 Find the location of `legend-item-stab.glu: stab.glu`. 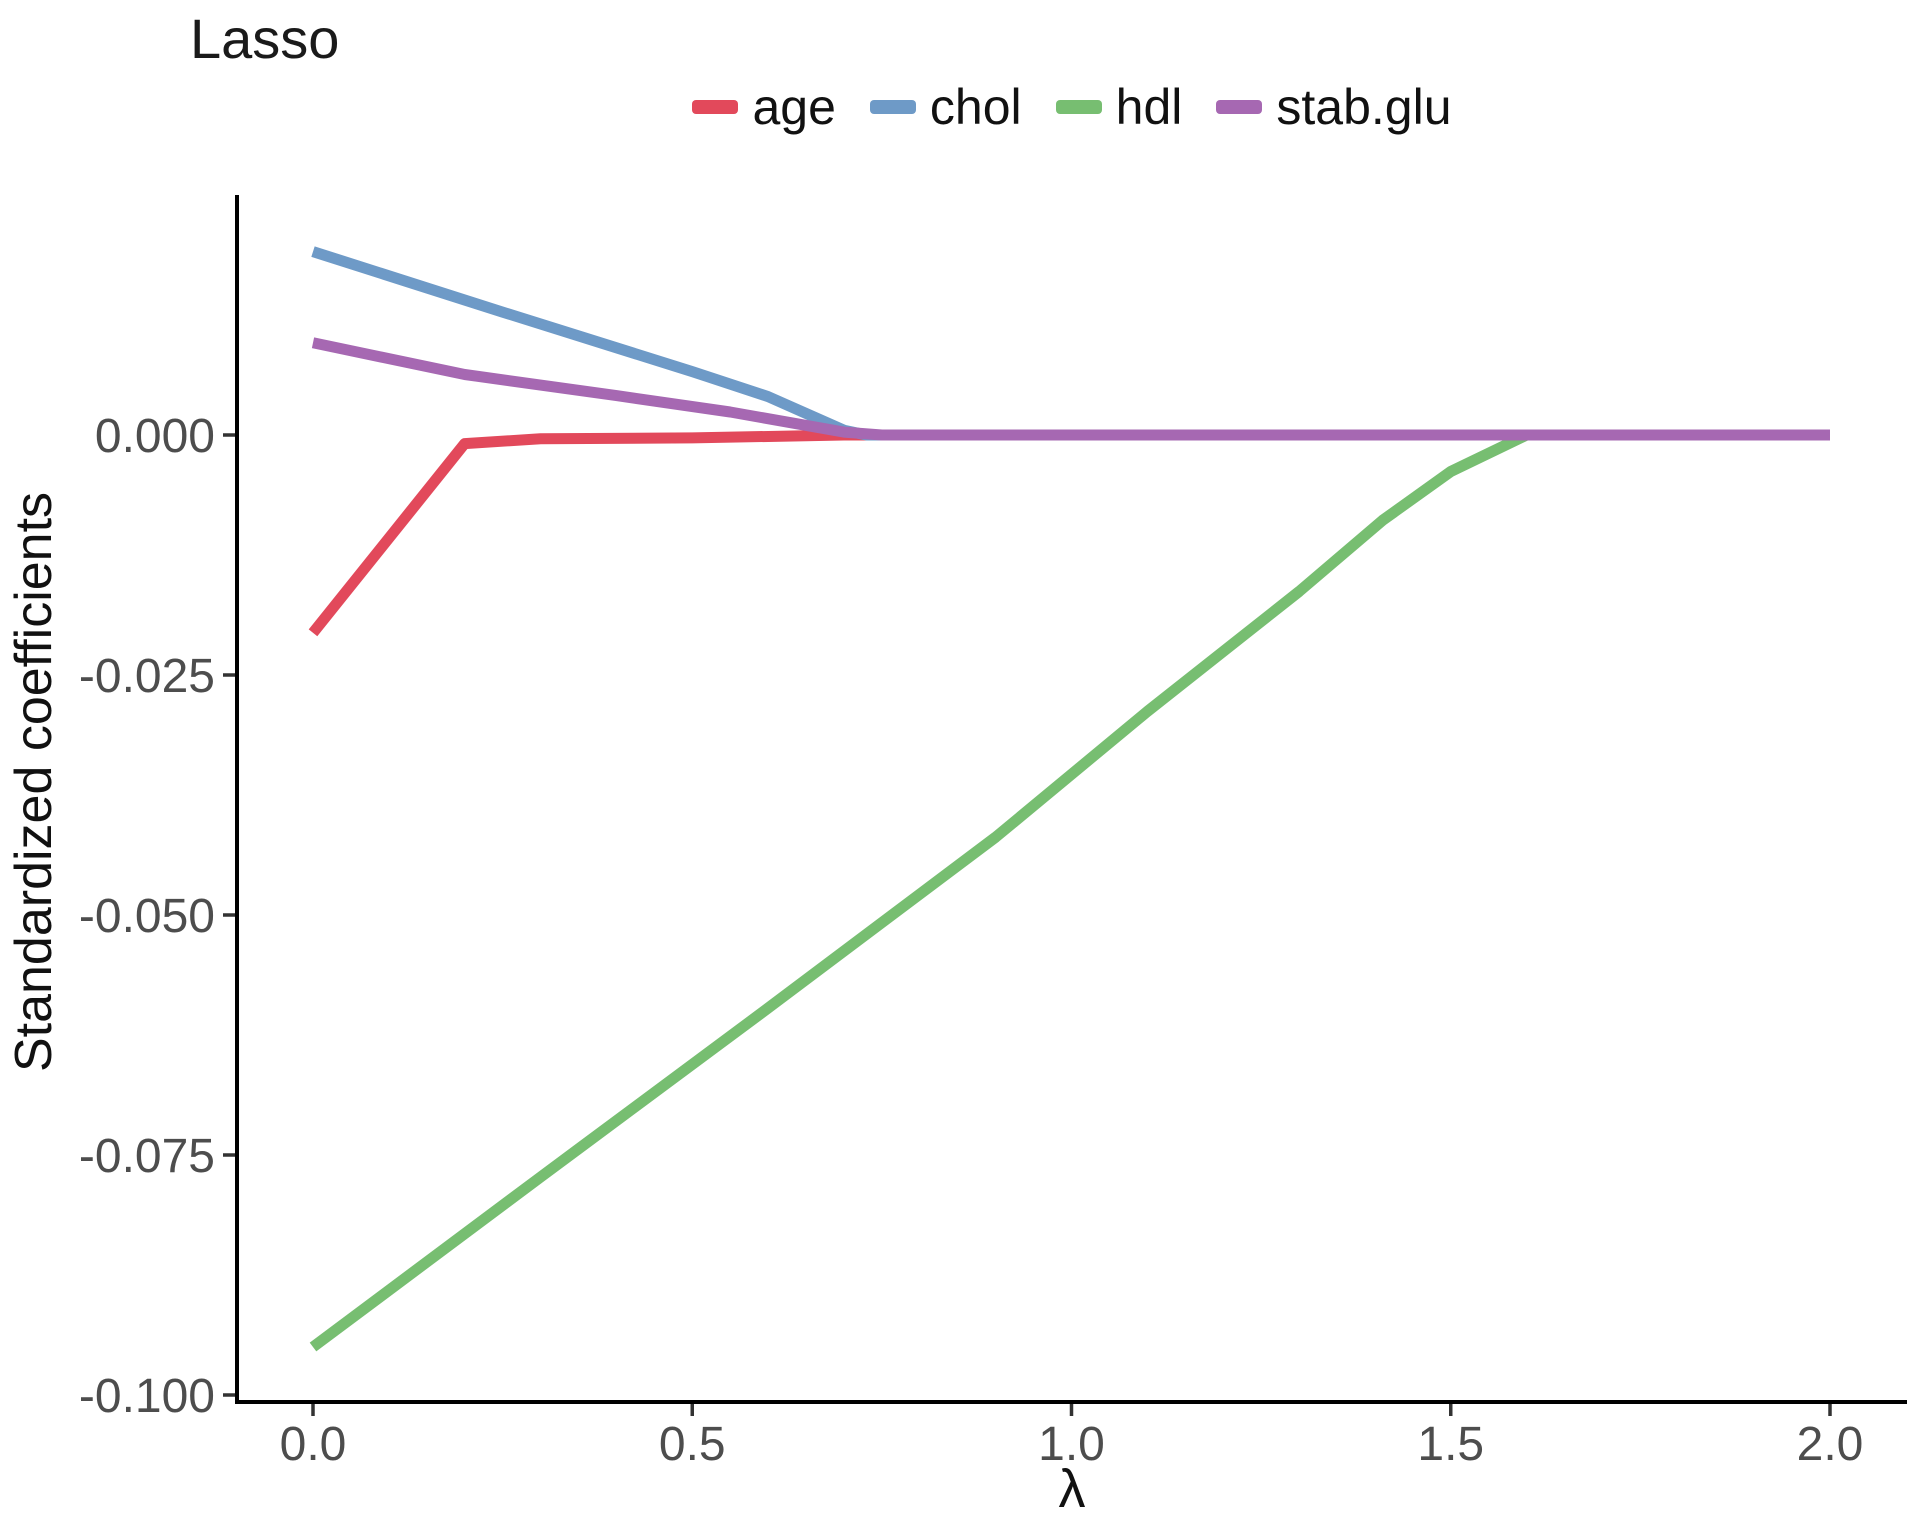

legend-item-stab.glu: stab.glu is located at coordinates (1334, 107).